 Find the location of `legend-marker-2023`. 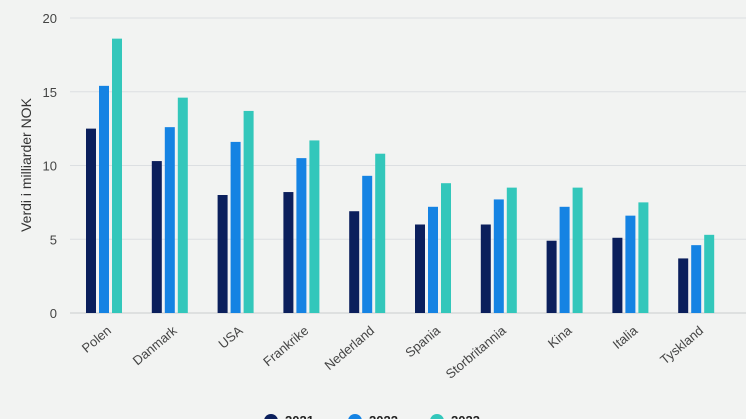

legend-marker-2023 is located at coordinates (437, 416).